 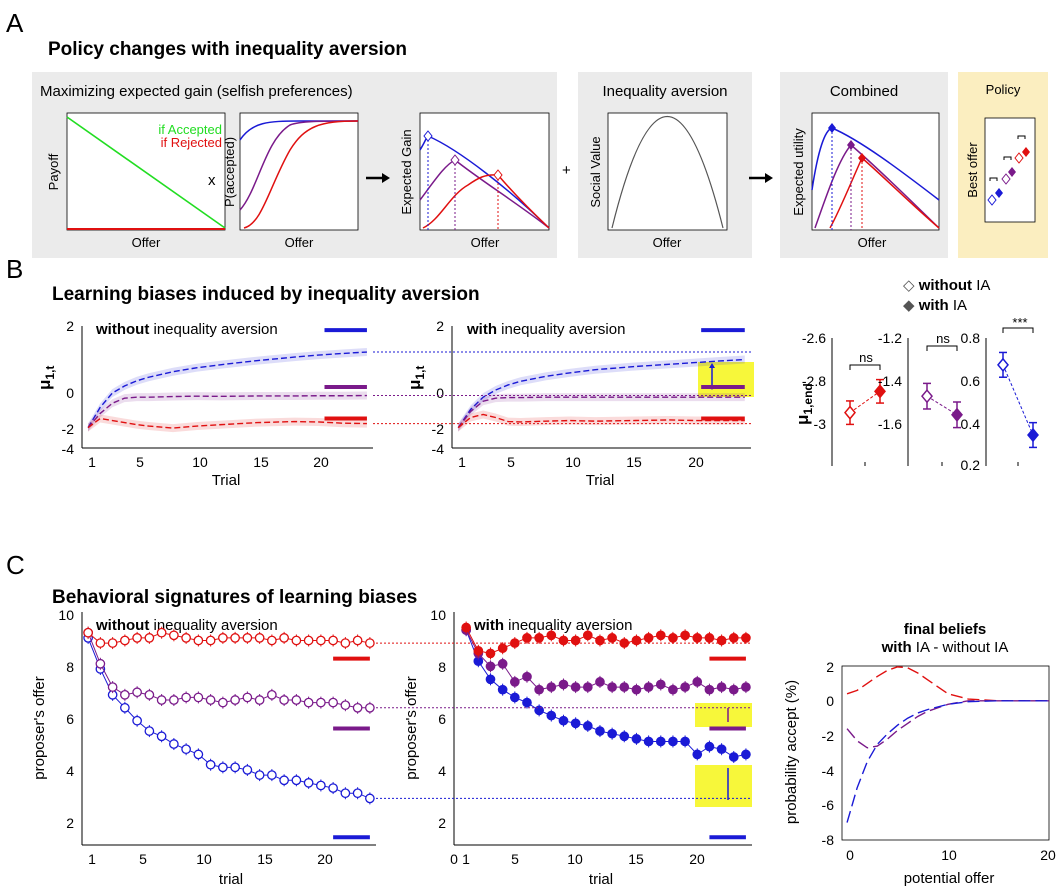 What do you see at coordinates (298, 130) in the screenshot?
I see `paccept-blue-curve` at bounding box center [298, 130].